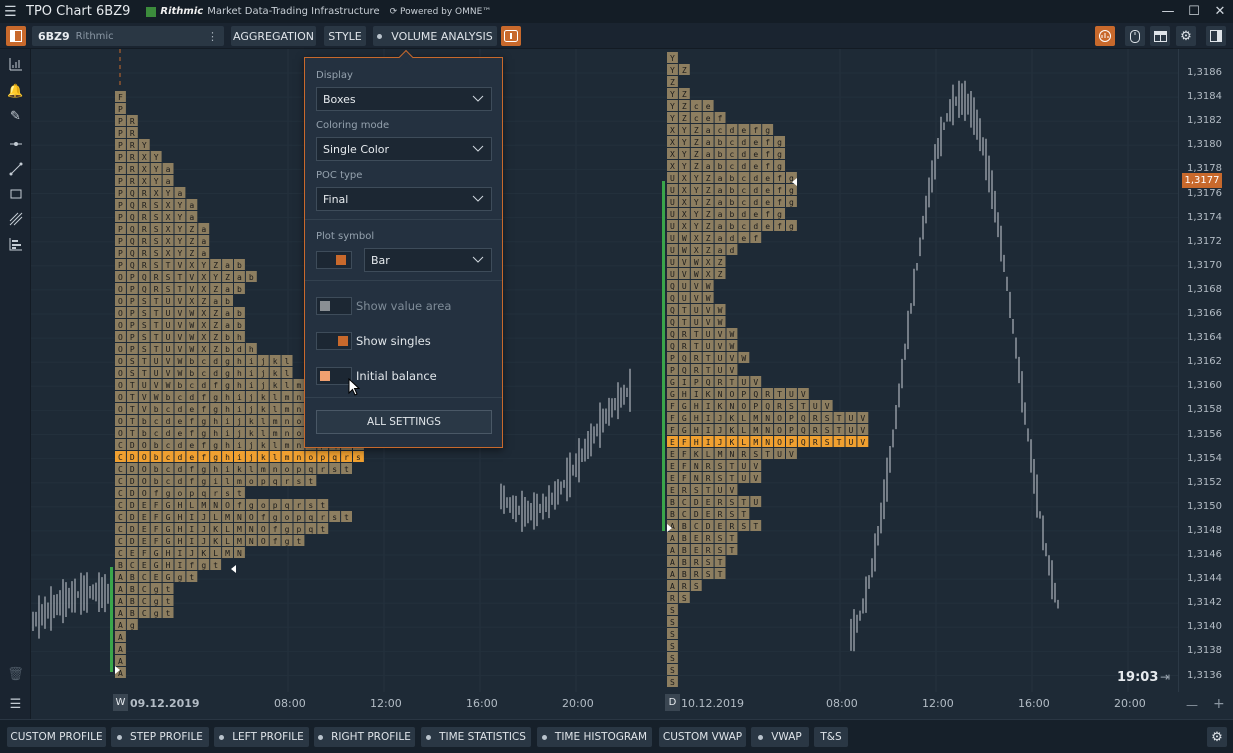  Describe the element at coordinates (708, 118) in the screenshot. I see `tpo-profile-2-letter: e` at that location.